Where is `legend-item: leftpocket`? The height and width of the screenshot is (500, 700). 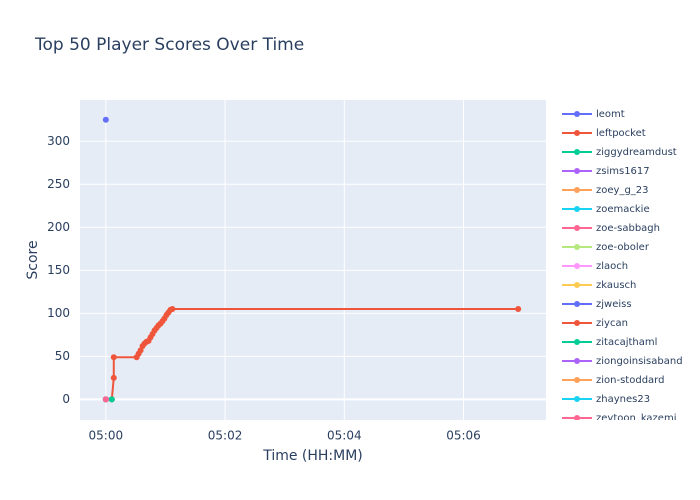
legend-item: leftpocket is located at coordinates (604, 133).